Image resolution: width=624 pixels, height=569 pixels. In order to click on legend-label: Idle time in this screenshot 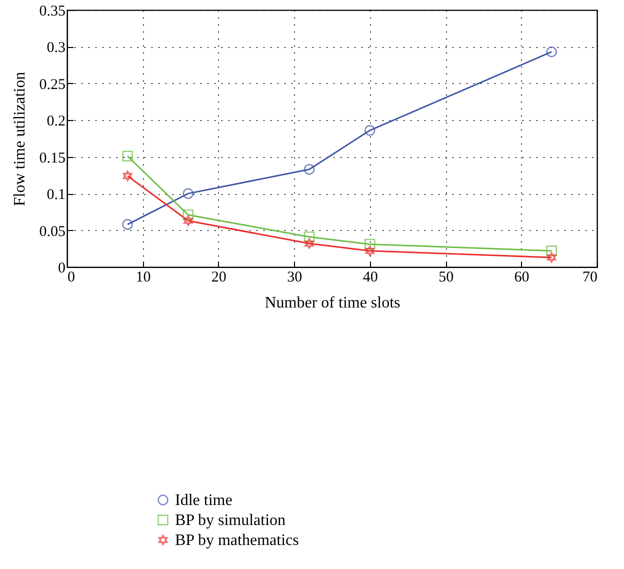, I will do `click(203, 500)`.